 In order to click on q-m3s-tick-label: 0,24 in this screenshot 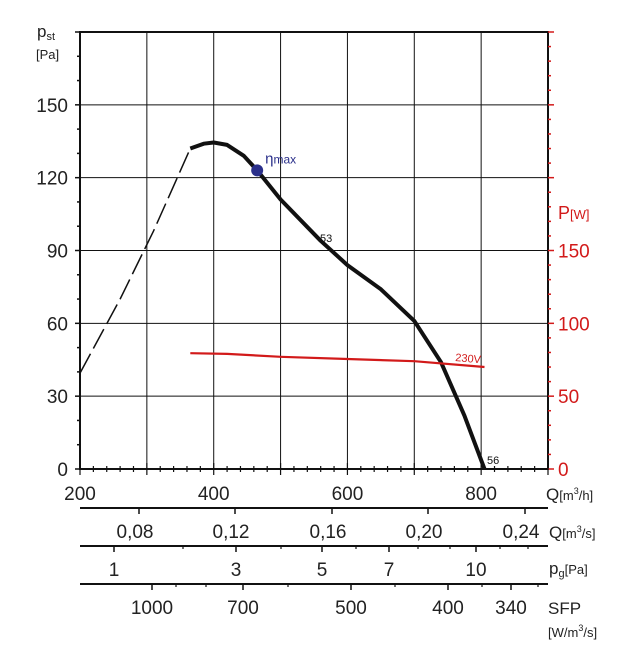, I will do `click(521, 532)`.